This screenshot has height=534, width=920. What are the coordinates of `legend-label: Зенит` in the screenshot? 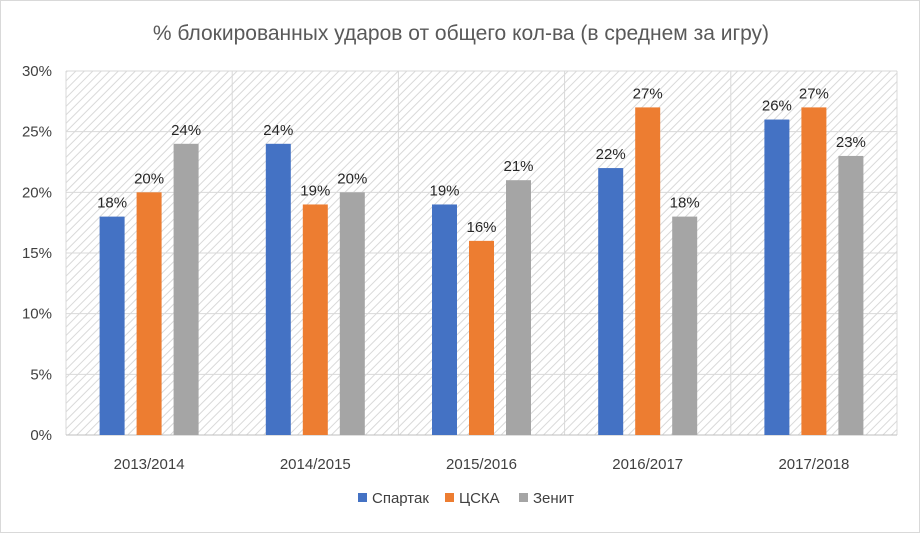 It's located at (553, 498).